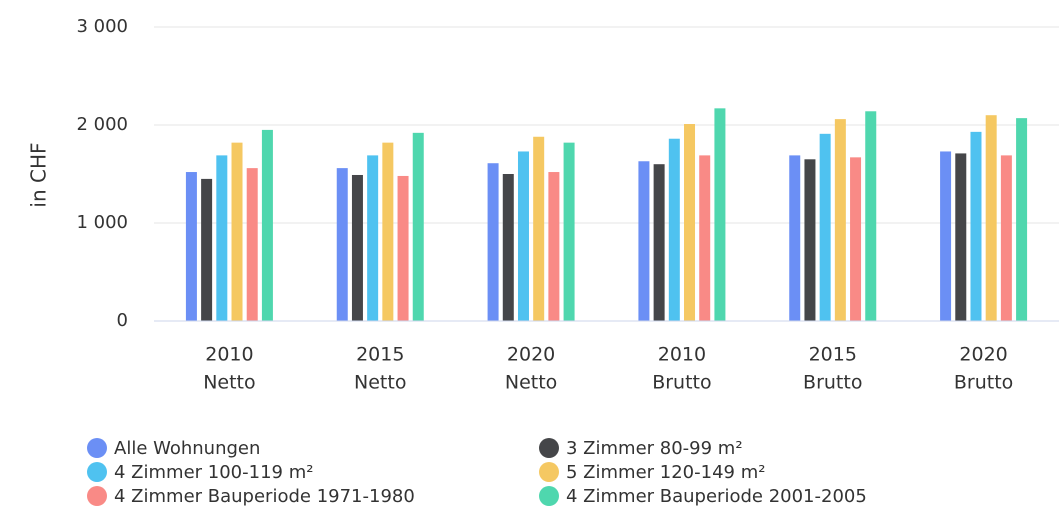 The width and height of the screenshot is (1059, 530). Describe the element at coordinates (187, 448) in the screenshot. I see `legend-label: Alle Wohnungen` at that location.